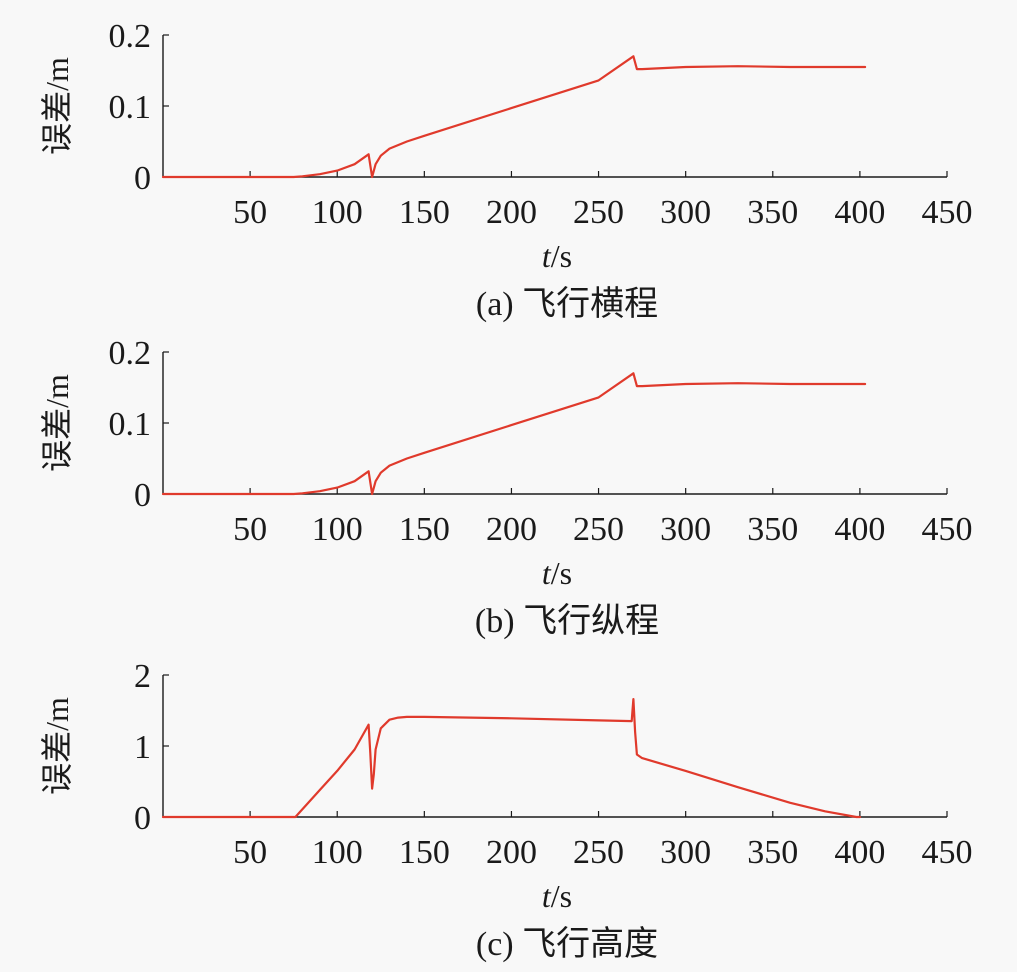 This screenshot has height=972, width=1017. I want to click on panel-caption: (a) 飞行横程, so click(567, 304).